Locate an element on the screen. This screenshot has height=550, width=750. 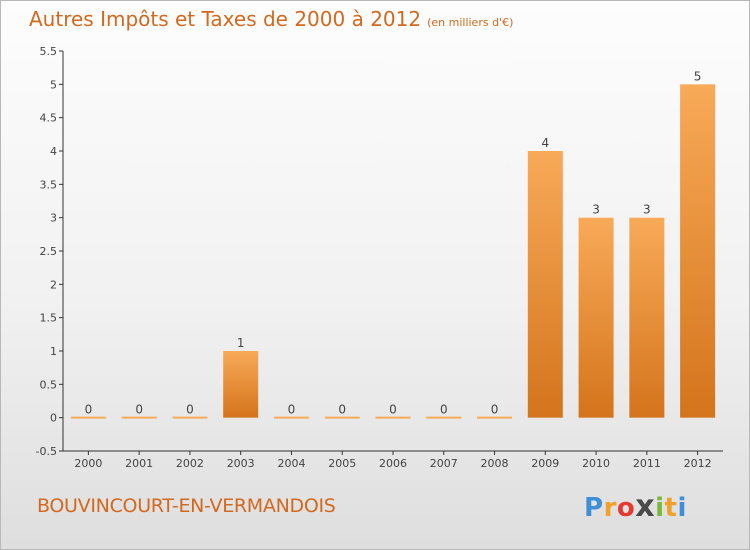
y-tick-label: 5 is located at coordinates (53, 84).